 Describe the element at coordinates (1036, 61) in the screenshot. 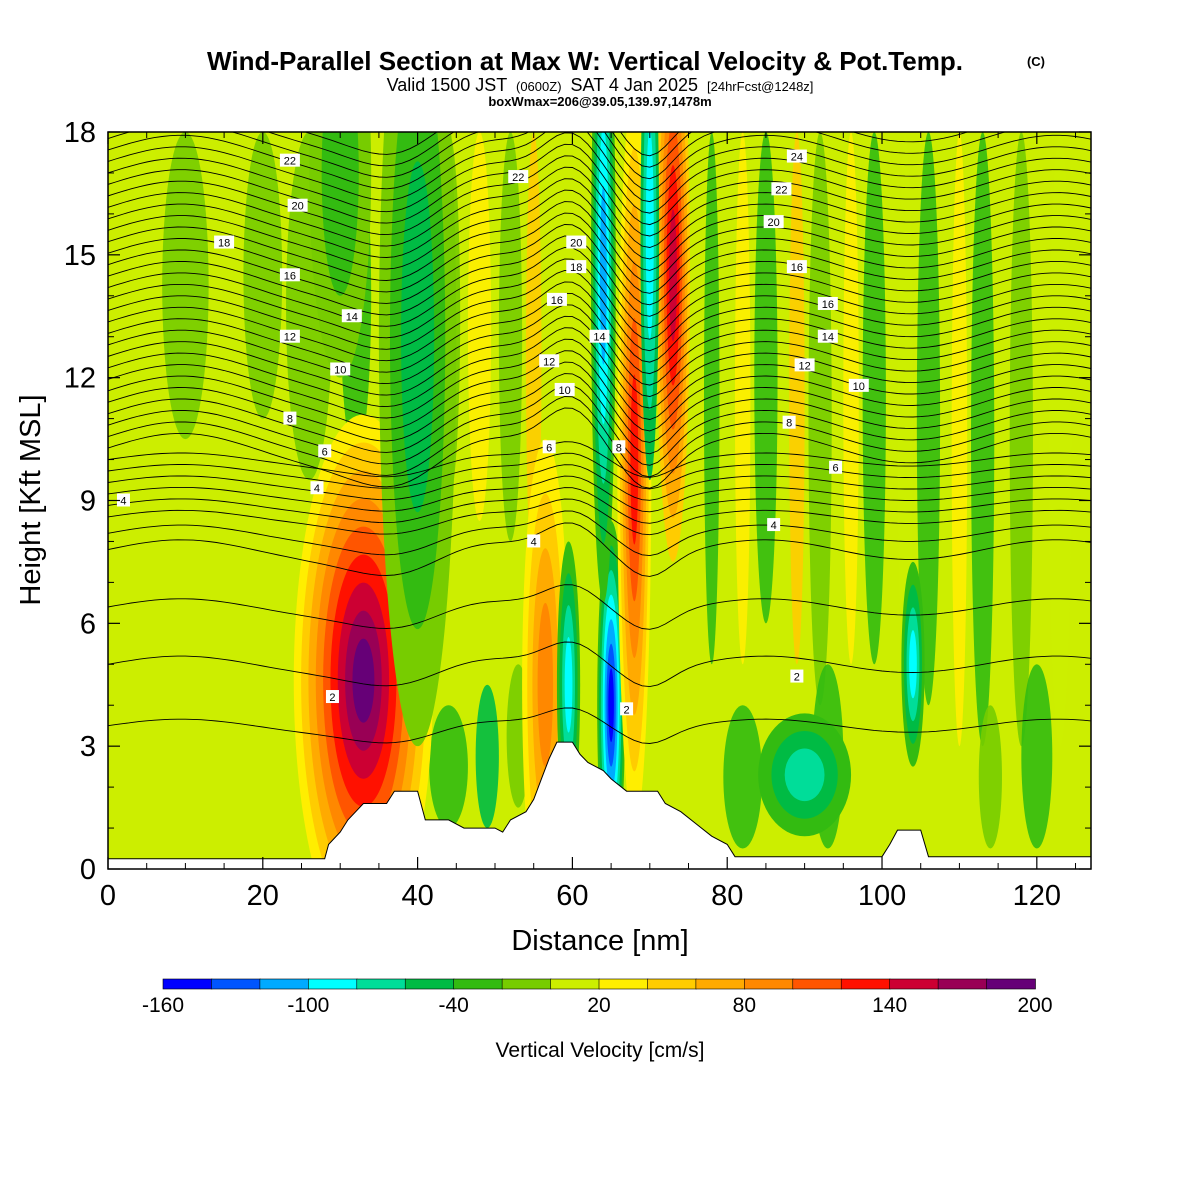

I see `chart-title-units: (C)` at that location.